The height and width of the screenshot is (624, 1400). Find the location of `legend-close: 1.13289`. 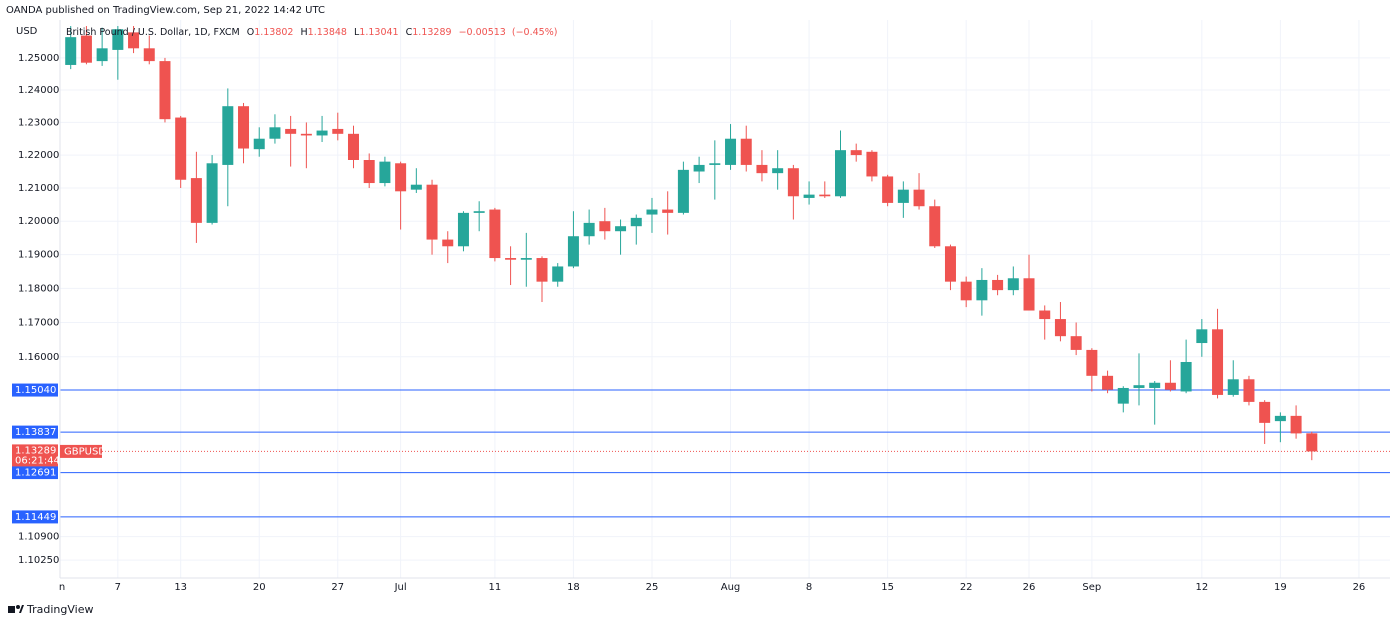

legend-close: 1.13289 is located at coordinates (431, 32).